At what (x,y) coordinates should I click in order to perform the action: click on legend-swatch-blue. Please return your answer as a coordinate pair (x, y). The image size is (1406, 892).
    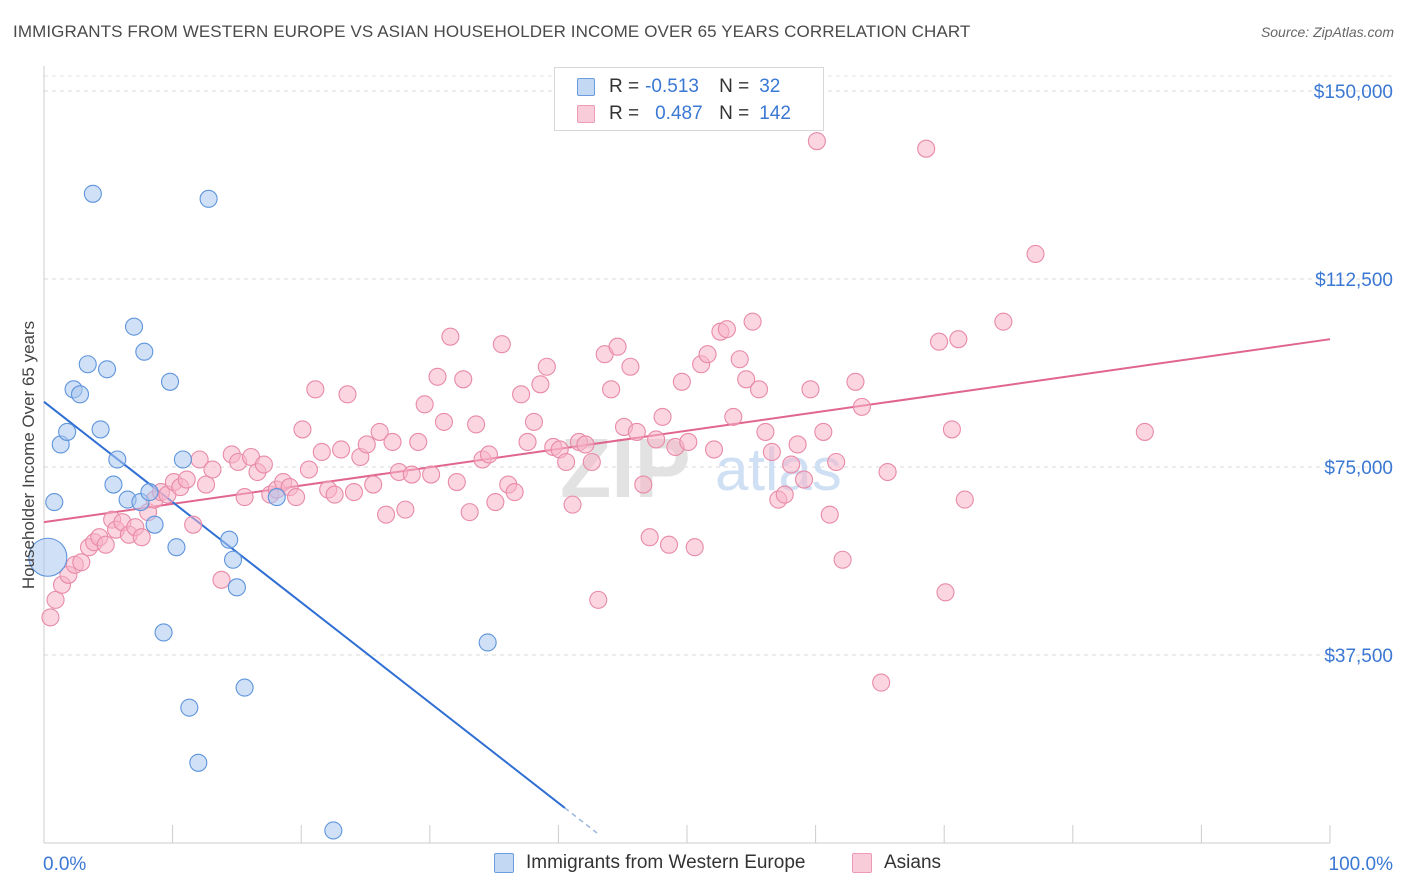
    Looking at the image, I should click on (586, 87).